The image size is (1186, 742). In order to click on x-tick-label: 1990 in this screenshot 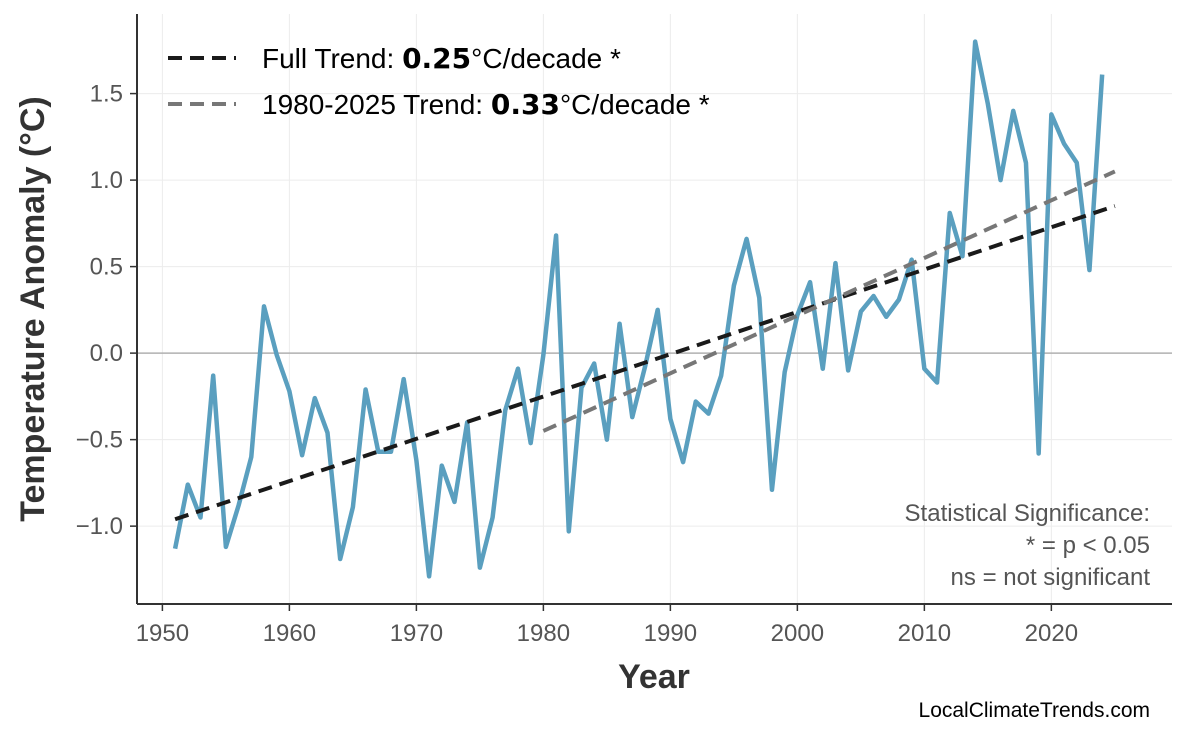, I will do `click(670, 633)`.